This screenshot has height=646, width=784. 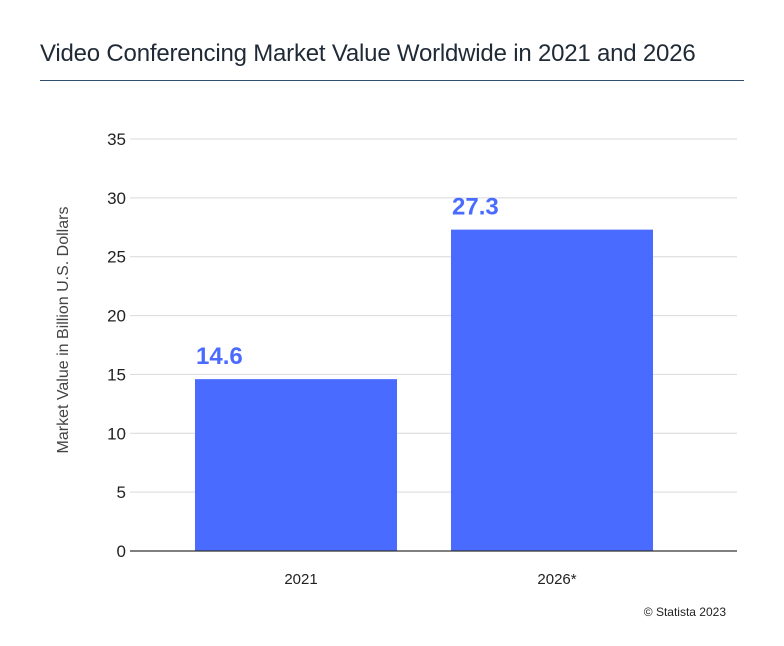 What do you see at coordinates (392, 80) in the screenshot?
I see `title-divider` at bounding box center [392, 80].